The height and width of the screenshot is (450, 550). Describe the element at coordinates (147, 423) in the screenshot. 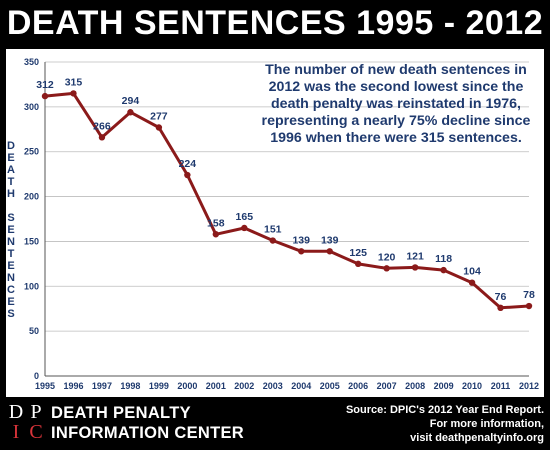

I see `organization-name: DEATH PENALTY INFORMATION CENTER` at that location.